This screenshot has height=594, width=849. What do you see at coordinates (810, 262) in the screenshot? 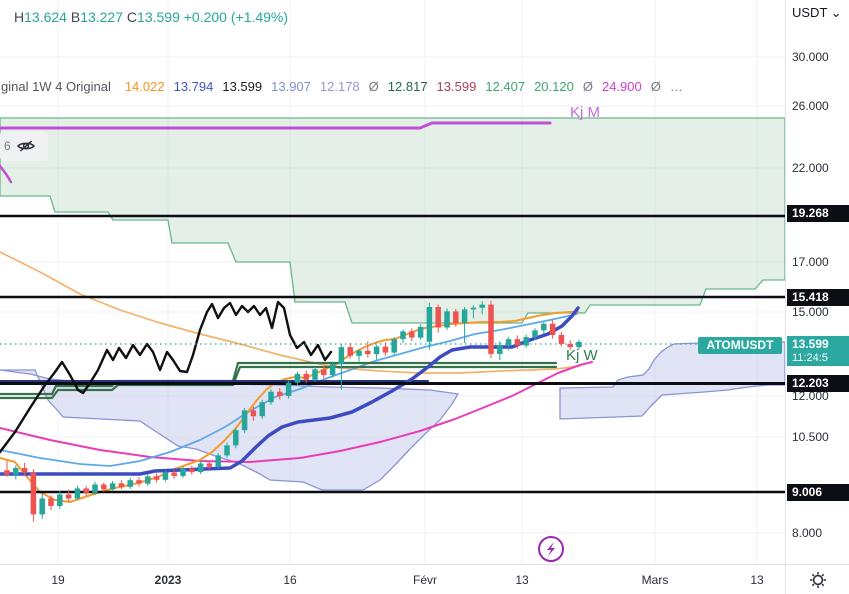
I see `price-axis-label: 17.000` at bounding box center [810, 262].